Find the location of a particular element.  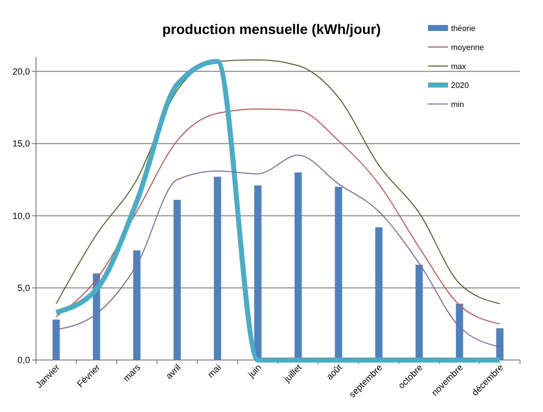

legend-label: 2020 is located at coordinates (460, 85).